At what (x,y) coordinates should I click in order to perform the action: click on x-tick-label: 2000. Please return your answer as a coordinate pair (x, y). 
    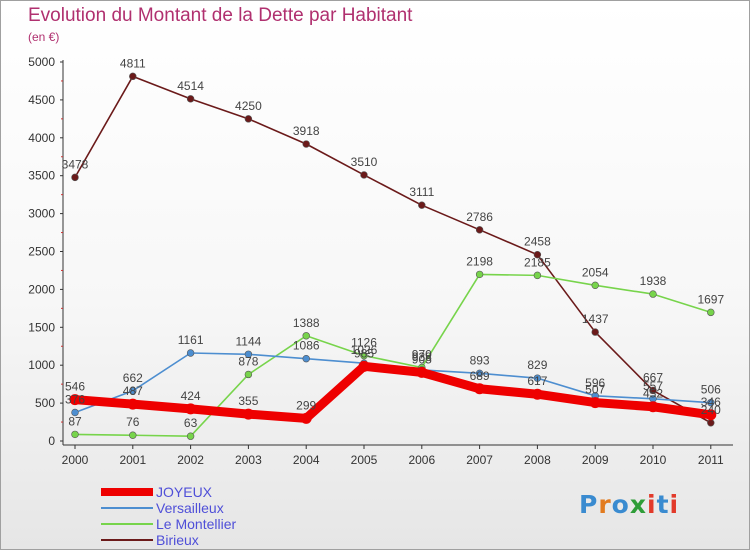
    Looking at the image, I should click on (75, 460).